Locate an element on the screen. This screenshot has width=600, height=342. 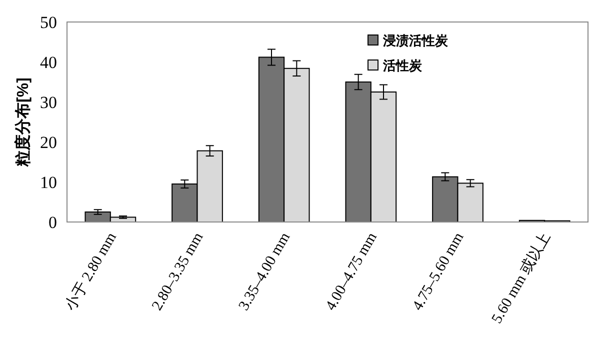
xtick: 小于 2.80 mm is located at coordinates (91, 272).